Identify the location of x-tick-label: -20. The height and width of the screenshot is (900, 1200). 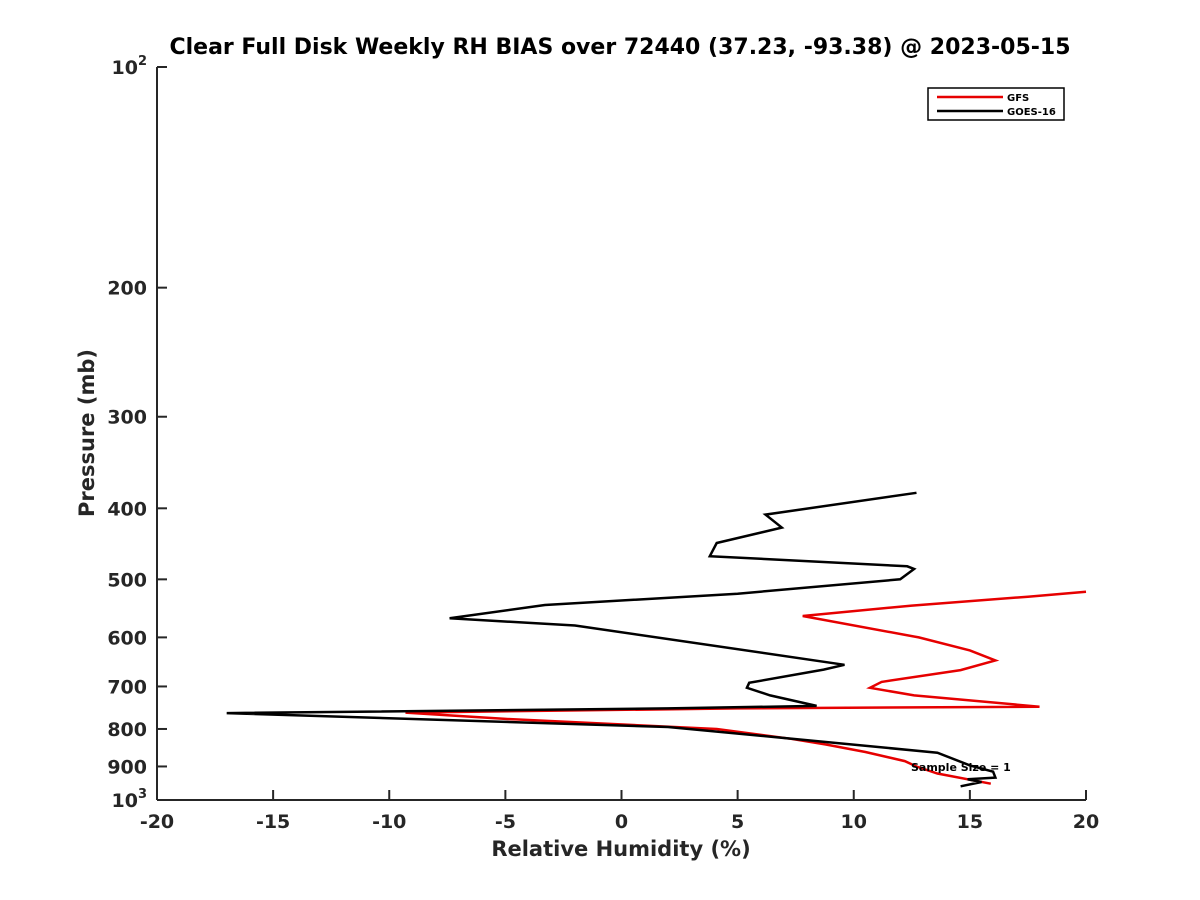
(157, 822).